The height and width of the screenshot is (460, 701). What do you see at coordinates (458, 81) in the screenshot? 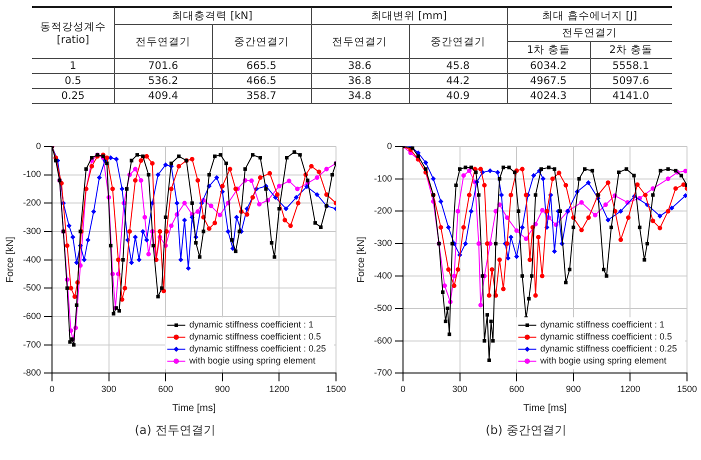
I see `data-label: 44.2` at bounding box center [458, 81].